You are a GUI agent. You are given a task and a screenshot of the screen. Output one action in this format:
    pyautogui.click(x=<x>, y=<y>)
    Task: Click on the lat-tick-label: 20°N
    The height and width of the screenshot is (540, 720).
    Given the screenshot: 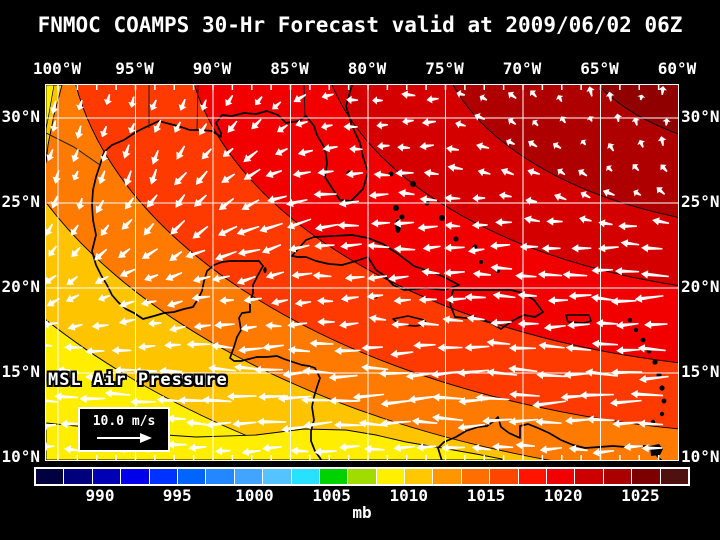 What is the action you would take?
    pyautogui.click(x=20, y=286)
    